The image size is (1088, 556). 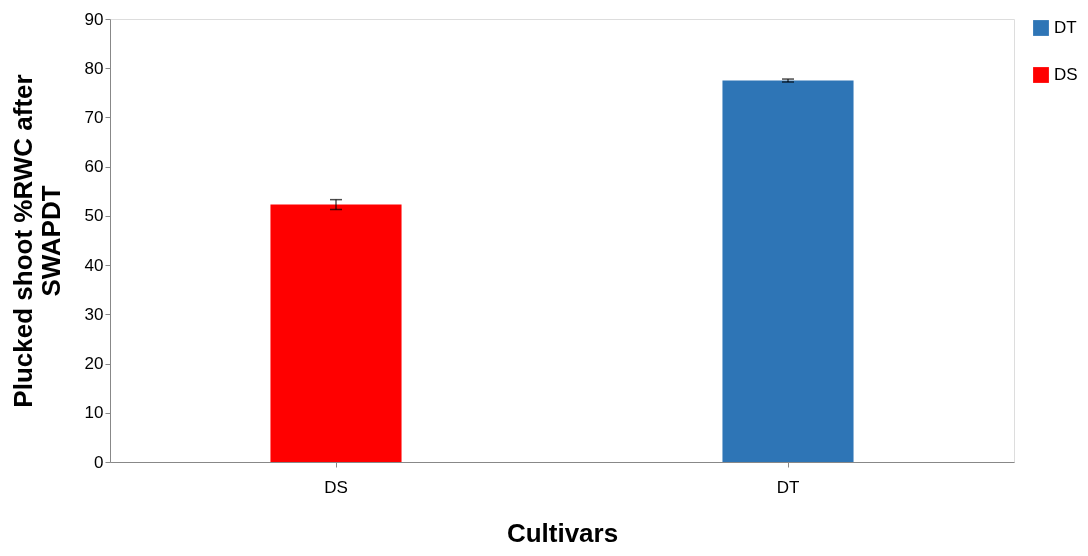 I want to click on y-tick-label: 10, so click(x=94, y=413).